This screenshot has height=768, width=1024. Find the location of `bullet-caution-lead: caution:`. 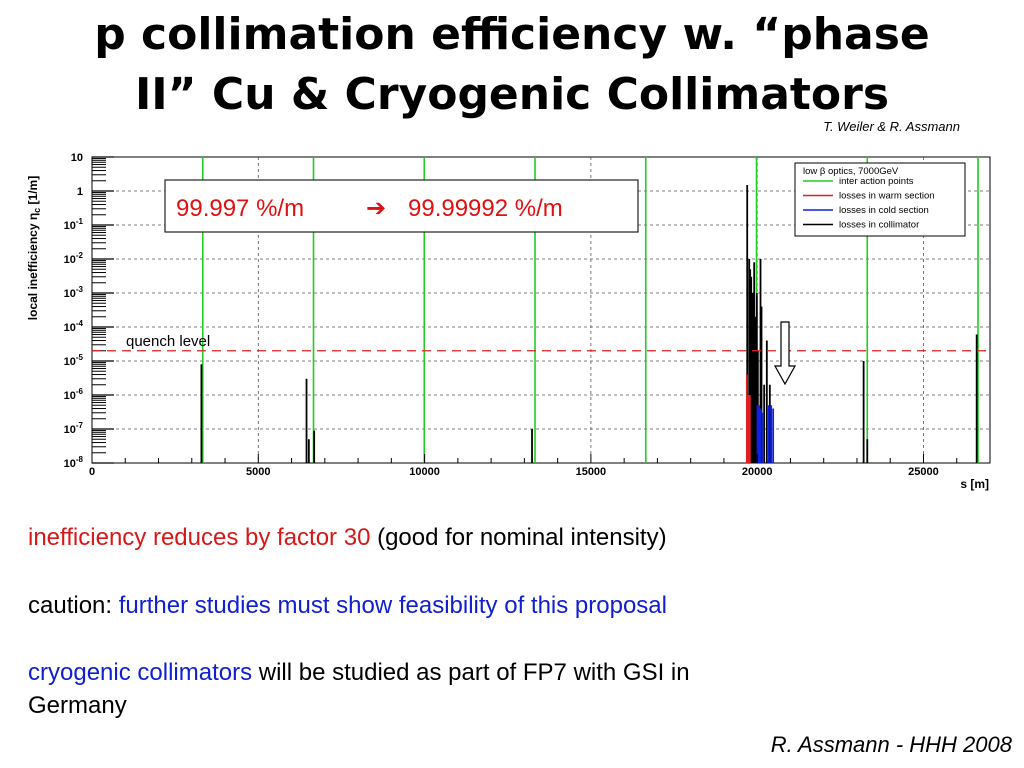

bullet-caution-lead: caution: is located at coordinates (73, 605).